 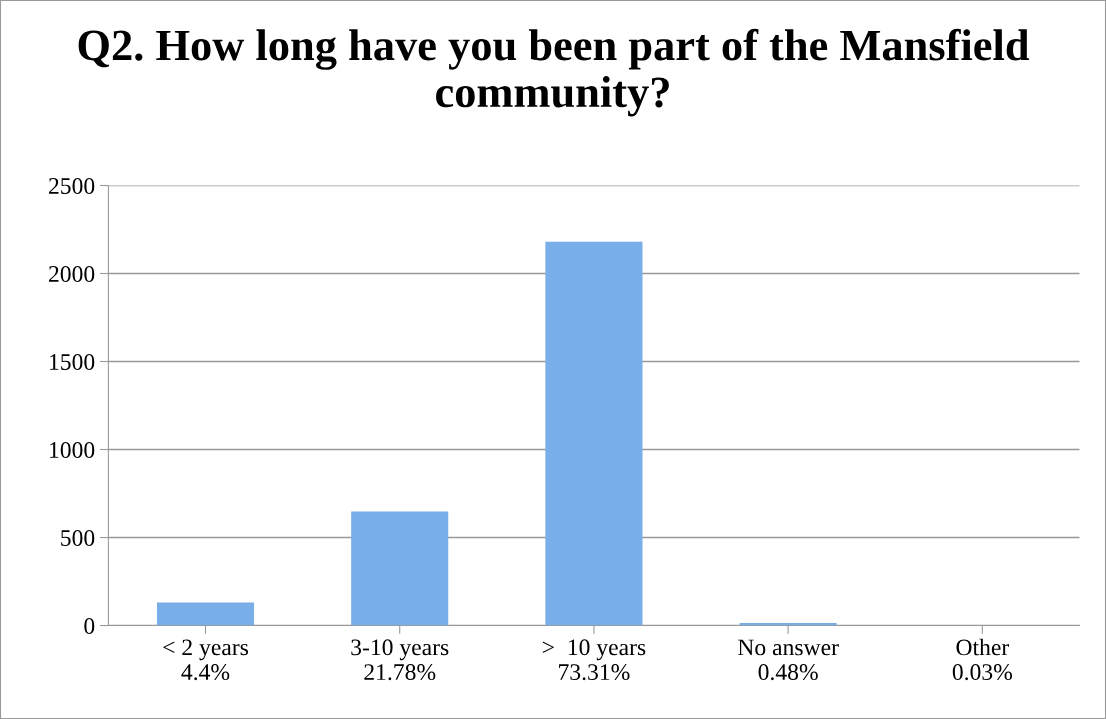 What do you see at coordinates (72, 185) in the screenshot?
I see `y-tick-label: 2500` at bounding box center [72, 185].